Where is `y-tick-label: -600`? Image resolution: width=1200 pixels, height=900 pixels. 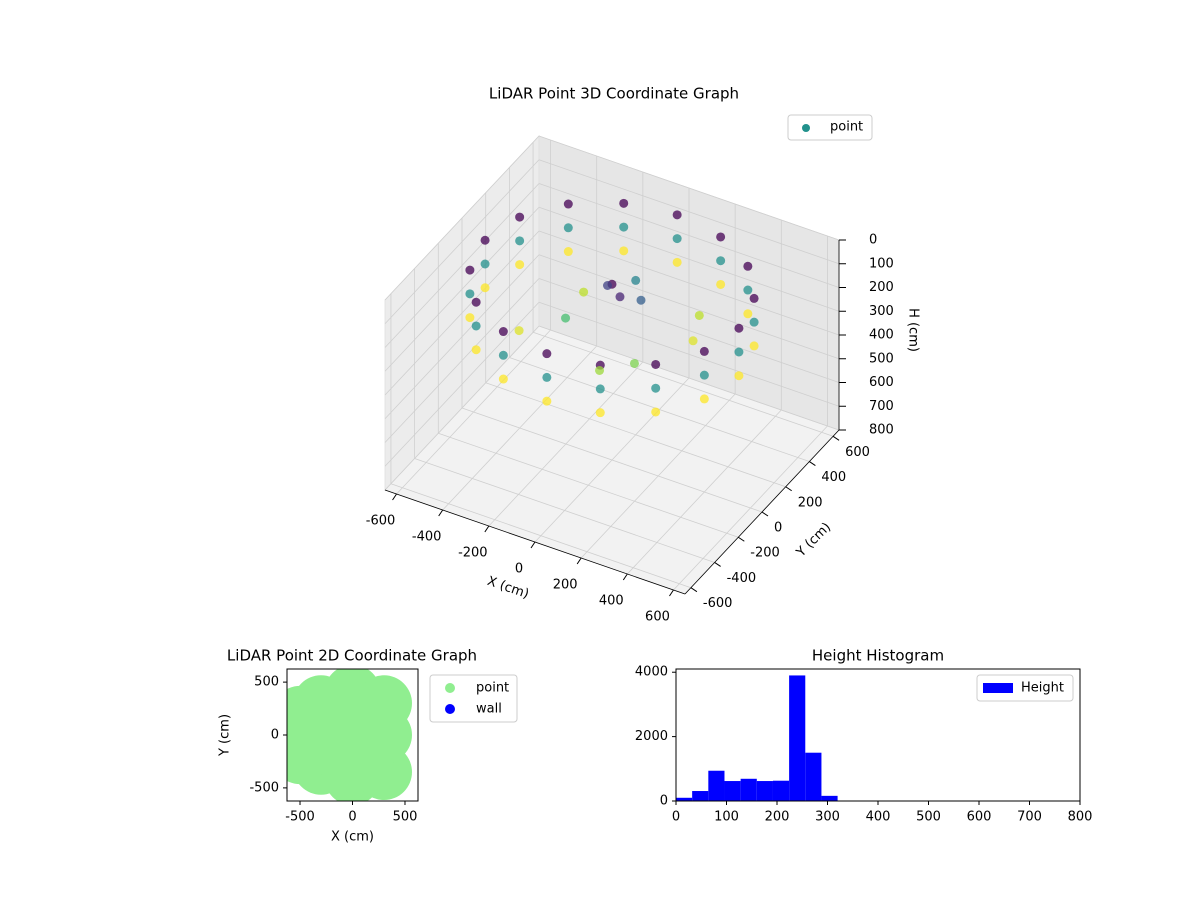
y-tick-label: -600 is located at coordinates (718, 603).